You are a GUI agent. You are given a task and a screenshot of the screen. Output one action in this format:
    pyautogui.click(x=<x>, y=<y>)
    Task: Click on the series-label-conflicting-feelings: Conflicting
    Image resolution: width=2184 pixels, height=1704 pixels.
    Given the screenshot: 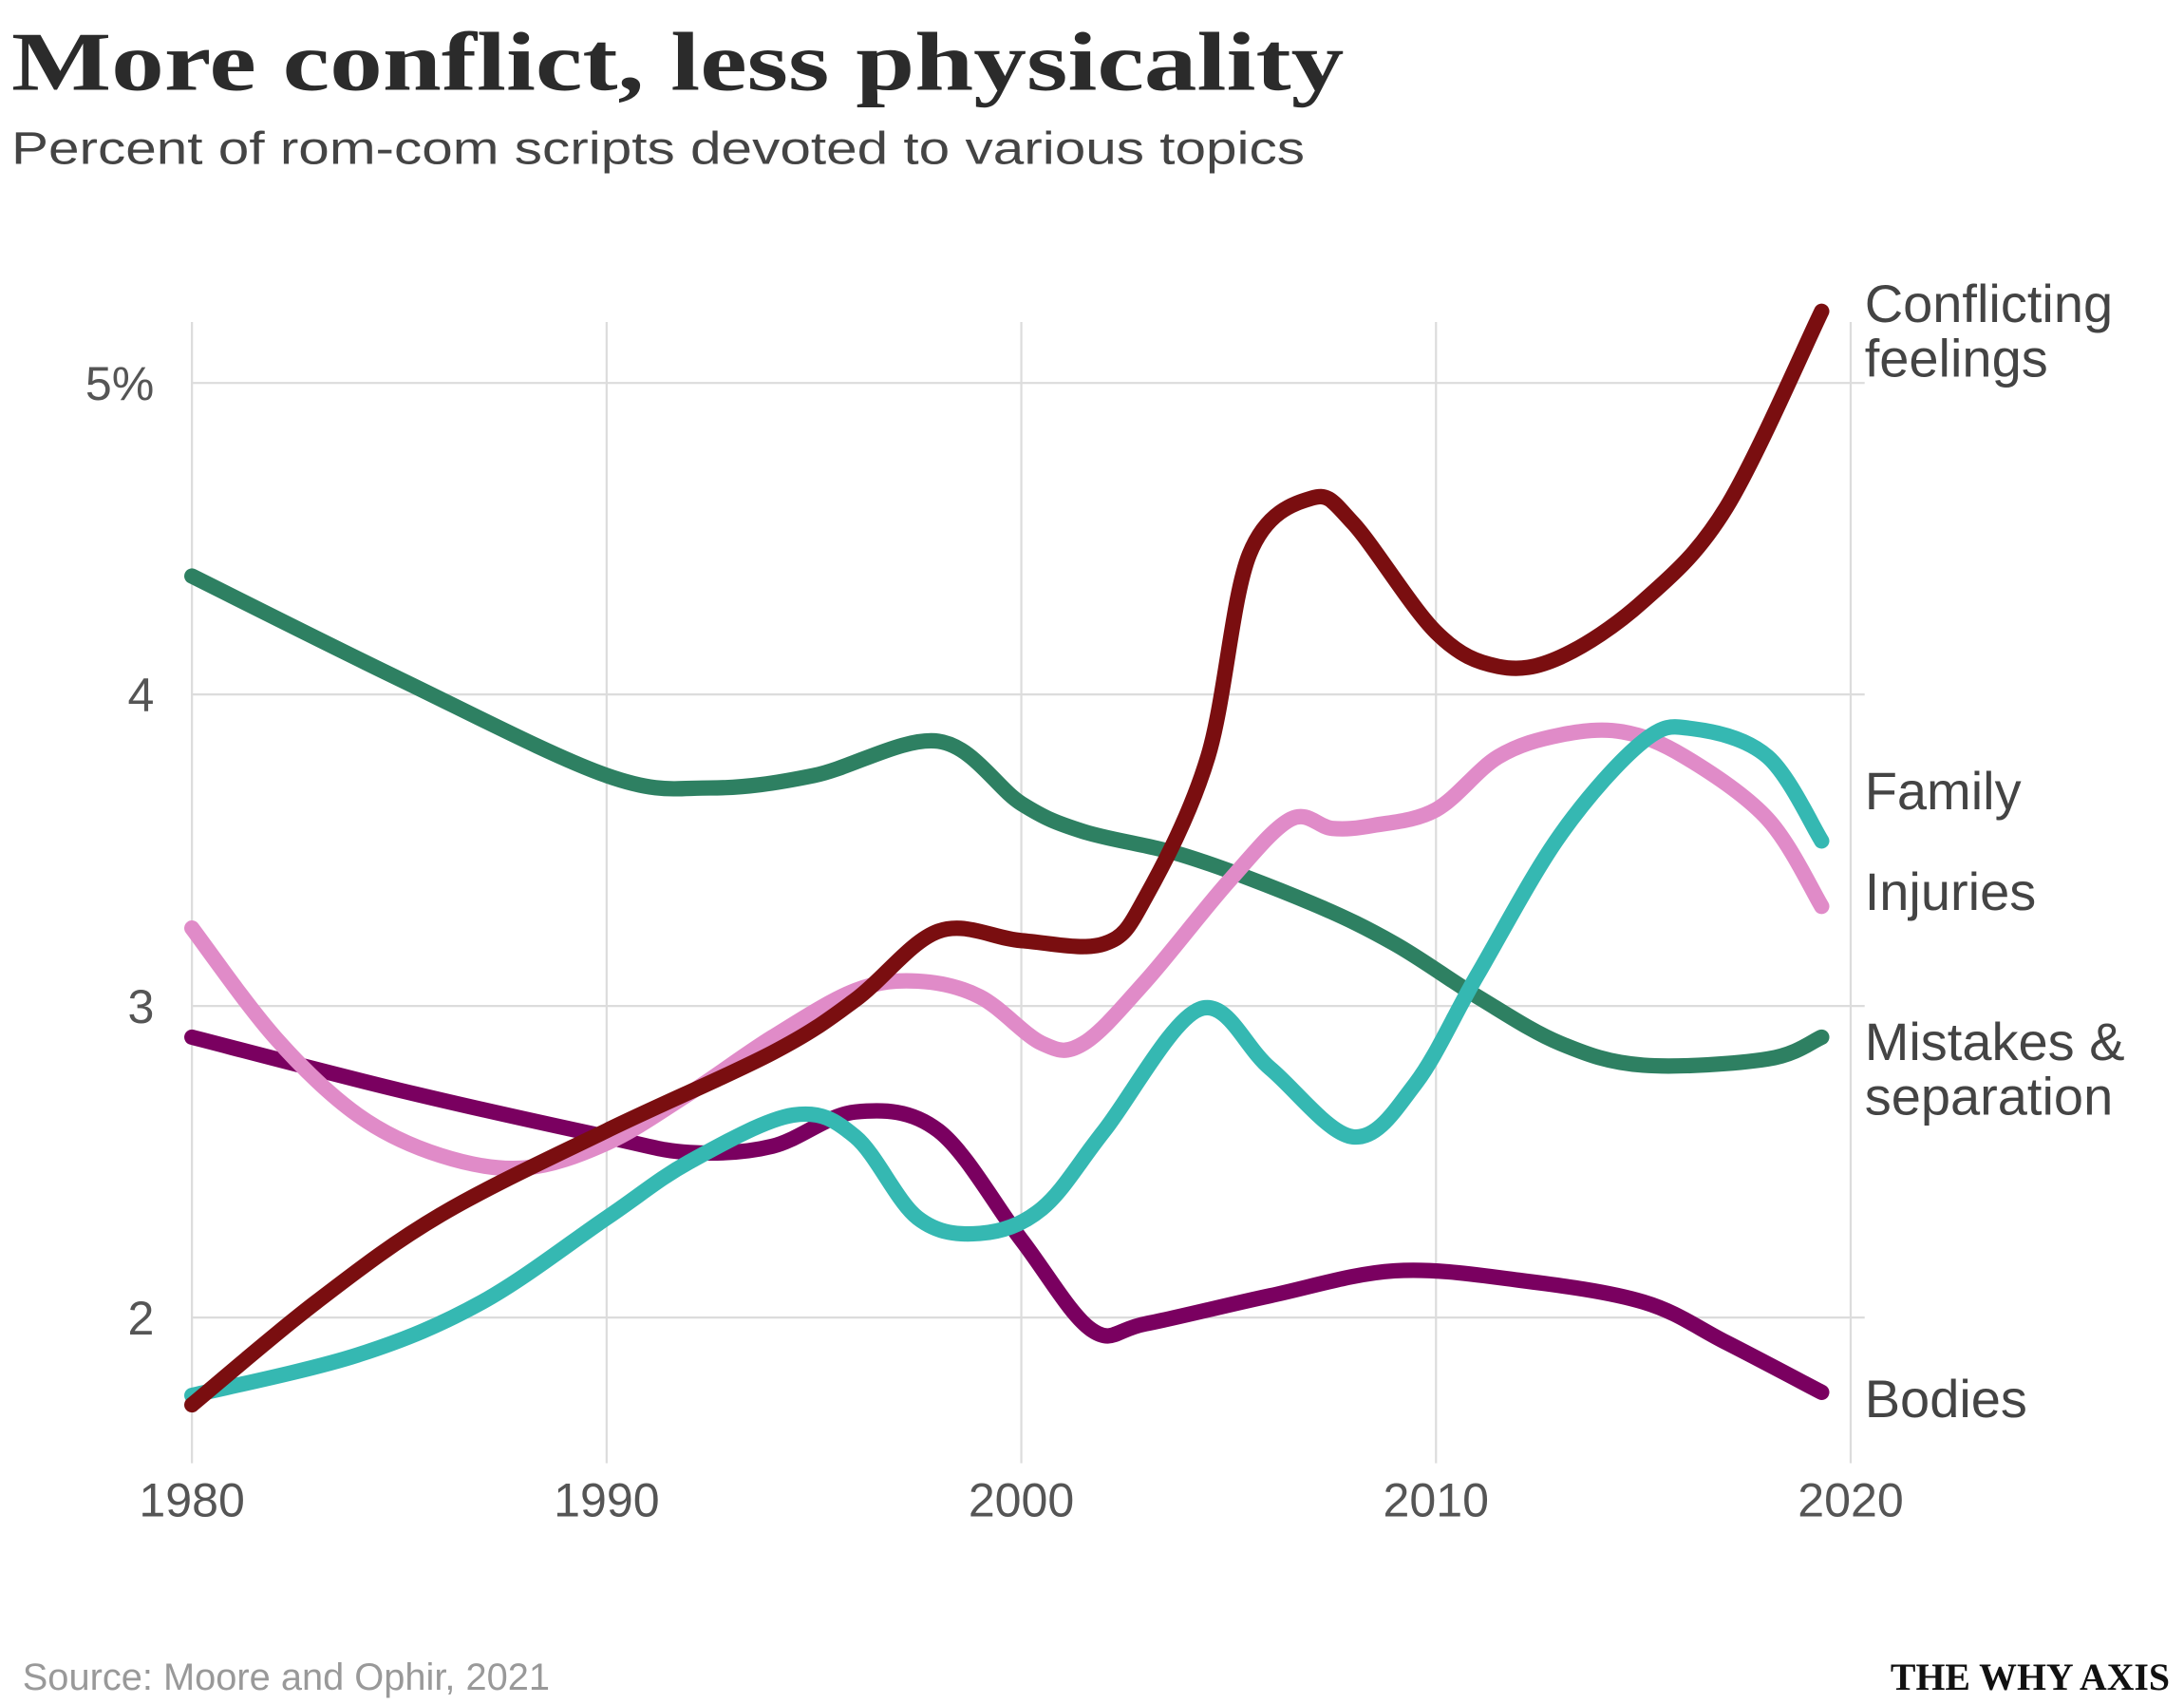 What is the action you would take?
    pyautogui.click(x=1989, y=304)
    